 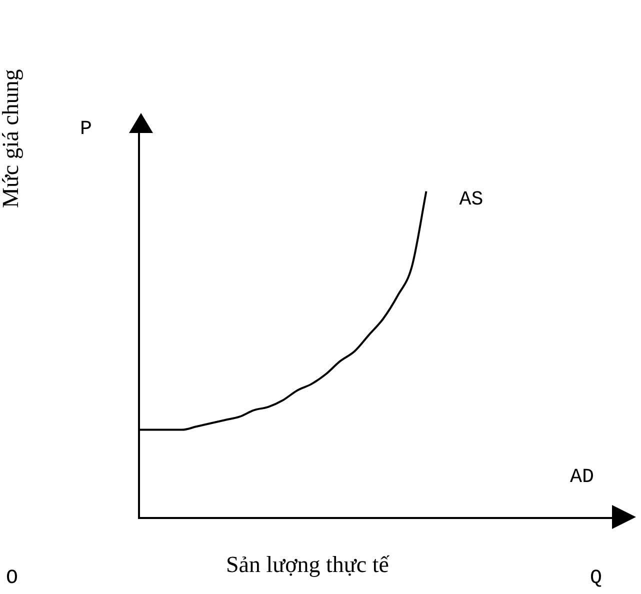 I want to click on text: Q, so click(x=596, y=578).